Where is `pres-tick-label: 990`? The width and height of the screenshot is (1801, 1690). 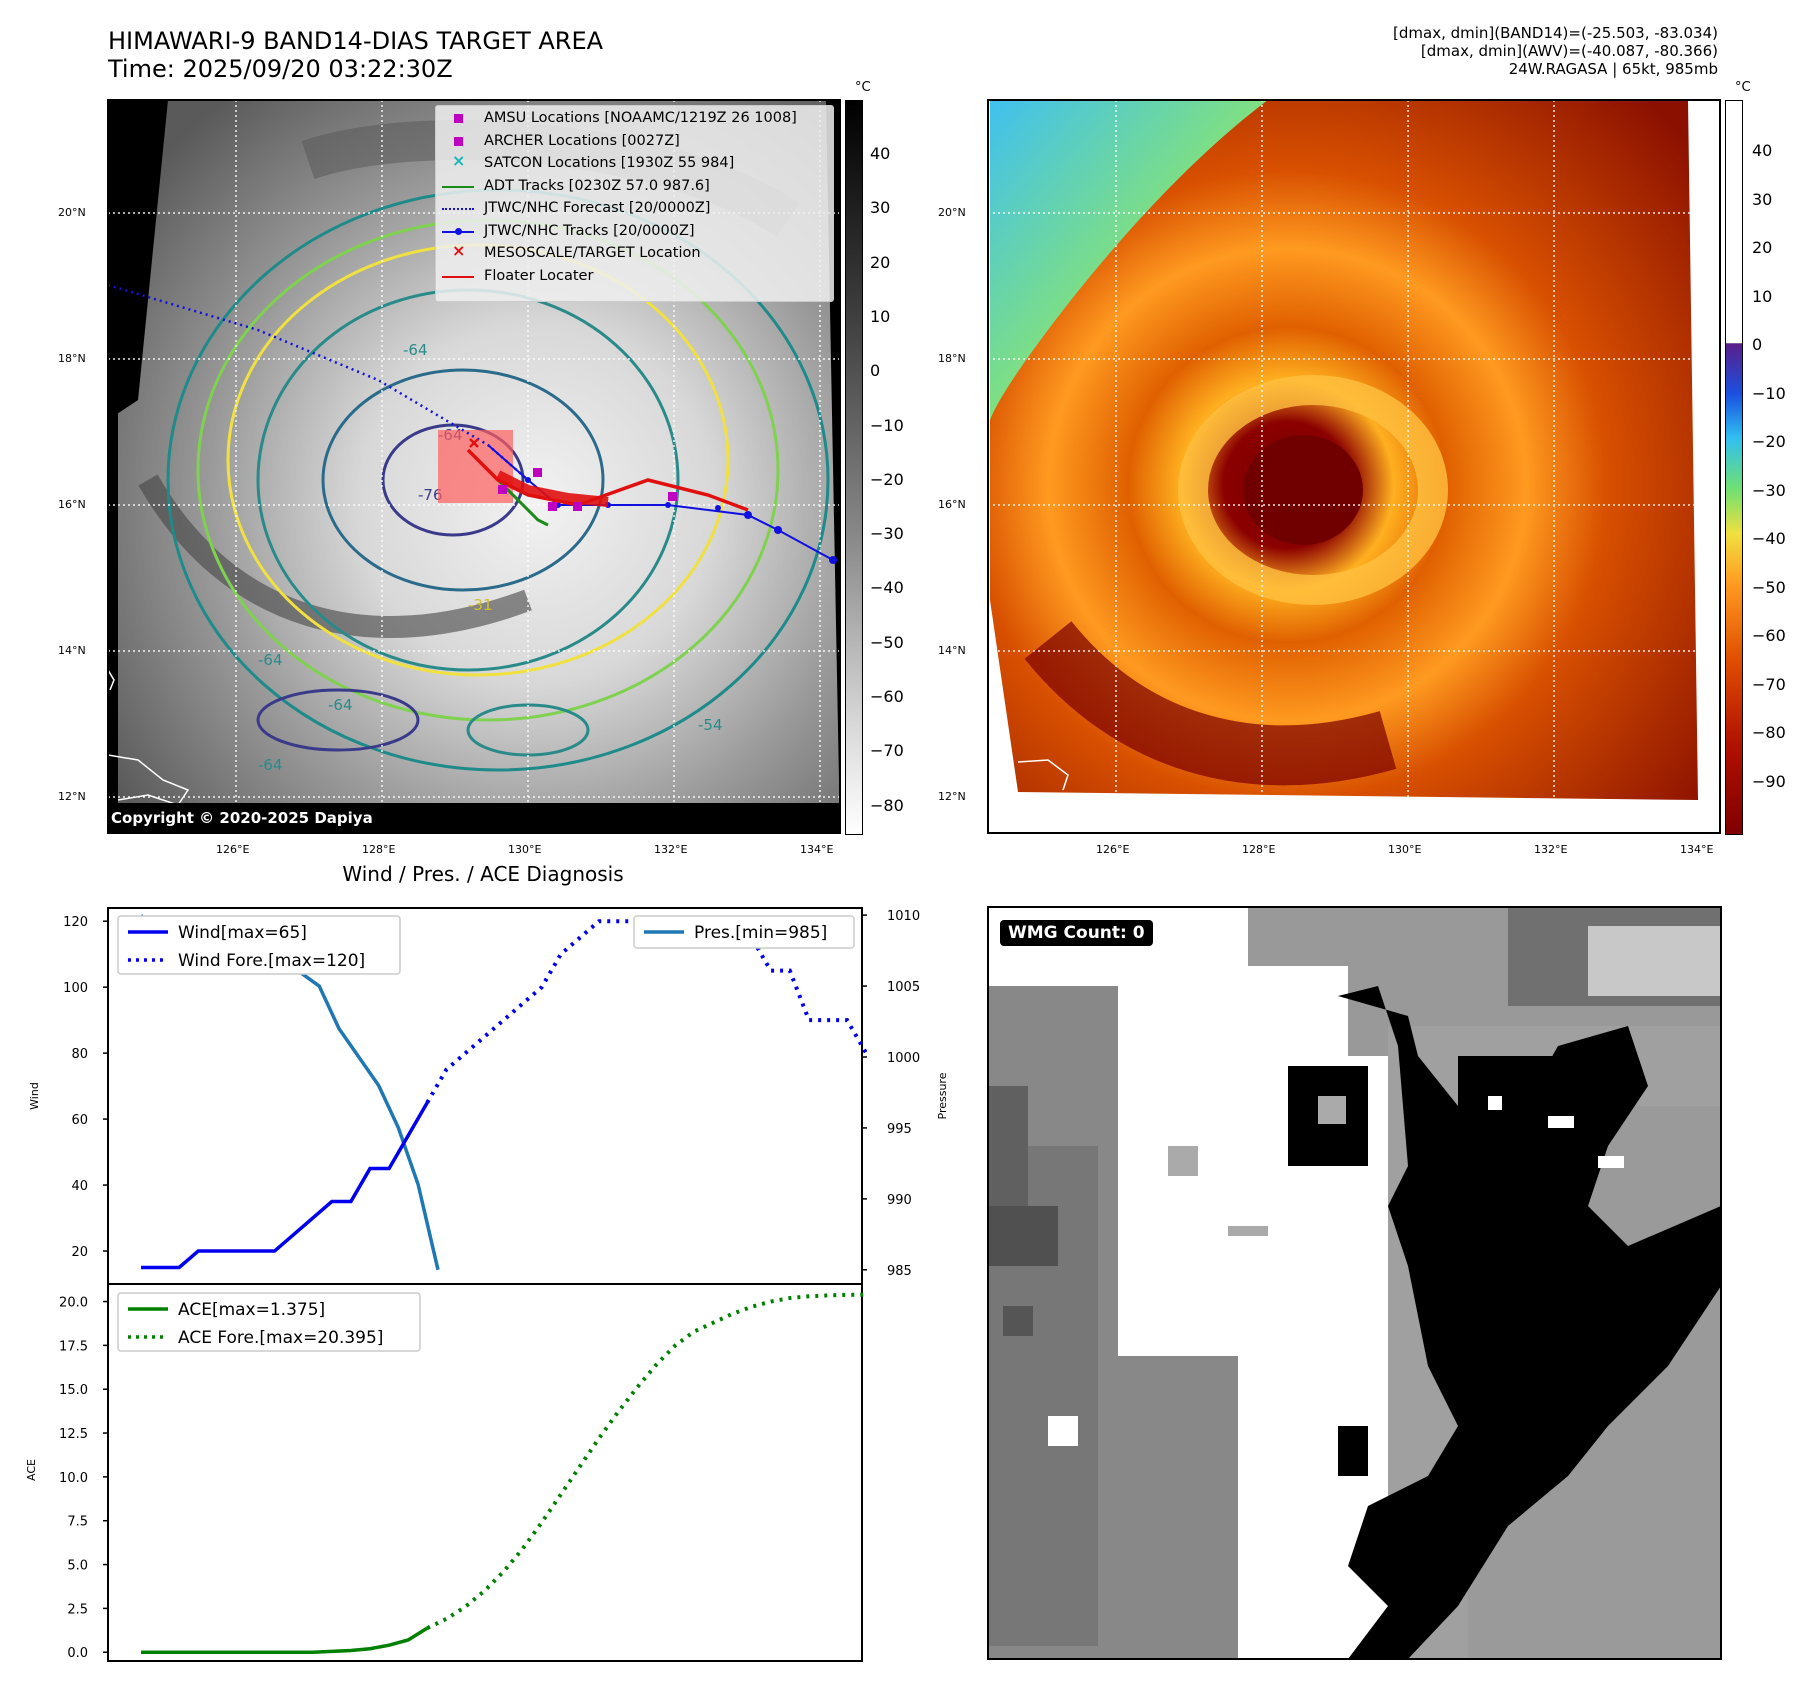 pres-tick-label: 990 is located at coordinates (899, 1200).